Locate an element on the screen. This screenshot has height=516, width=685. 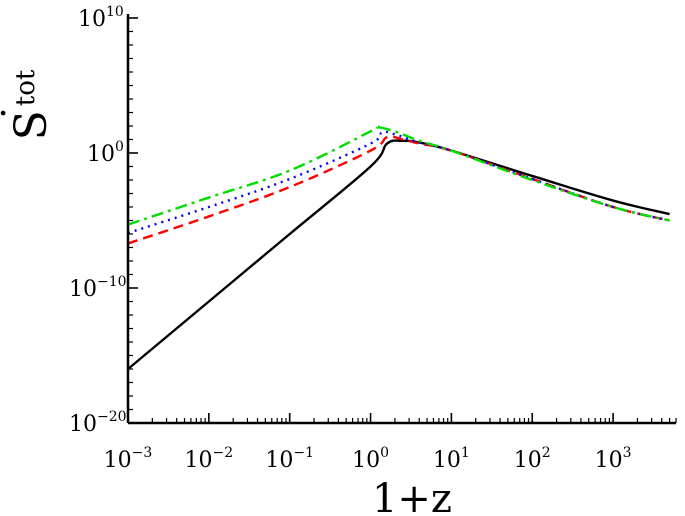
y-axis-title: Stot · is located at coordinates (28, 104).